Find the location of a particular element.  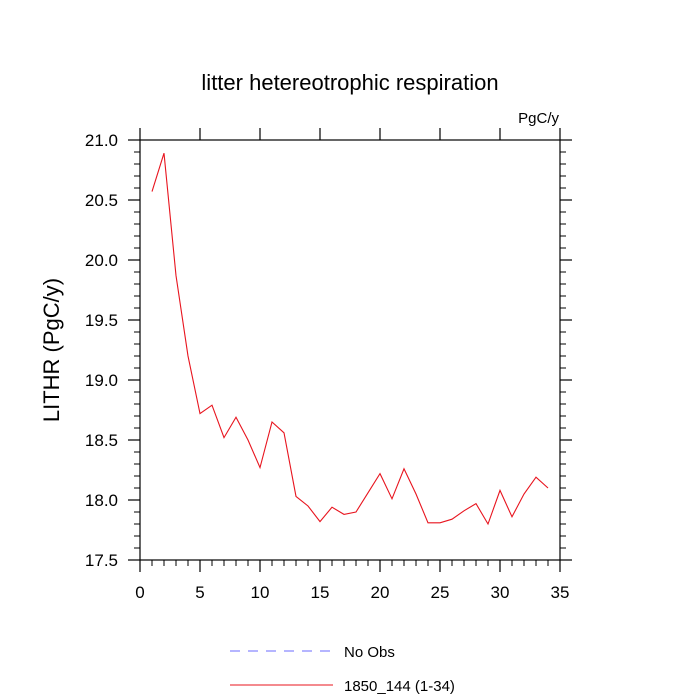

y-tick-label: 19.0 is located at coordinates (101, 380).